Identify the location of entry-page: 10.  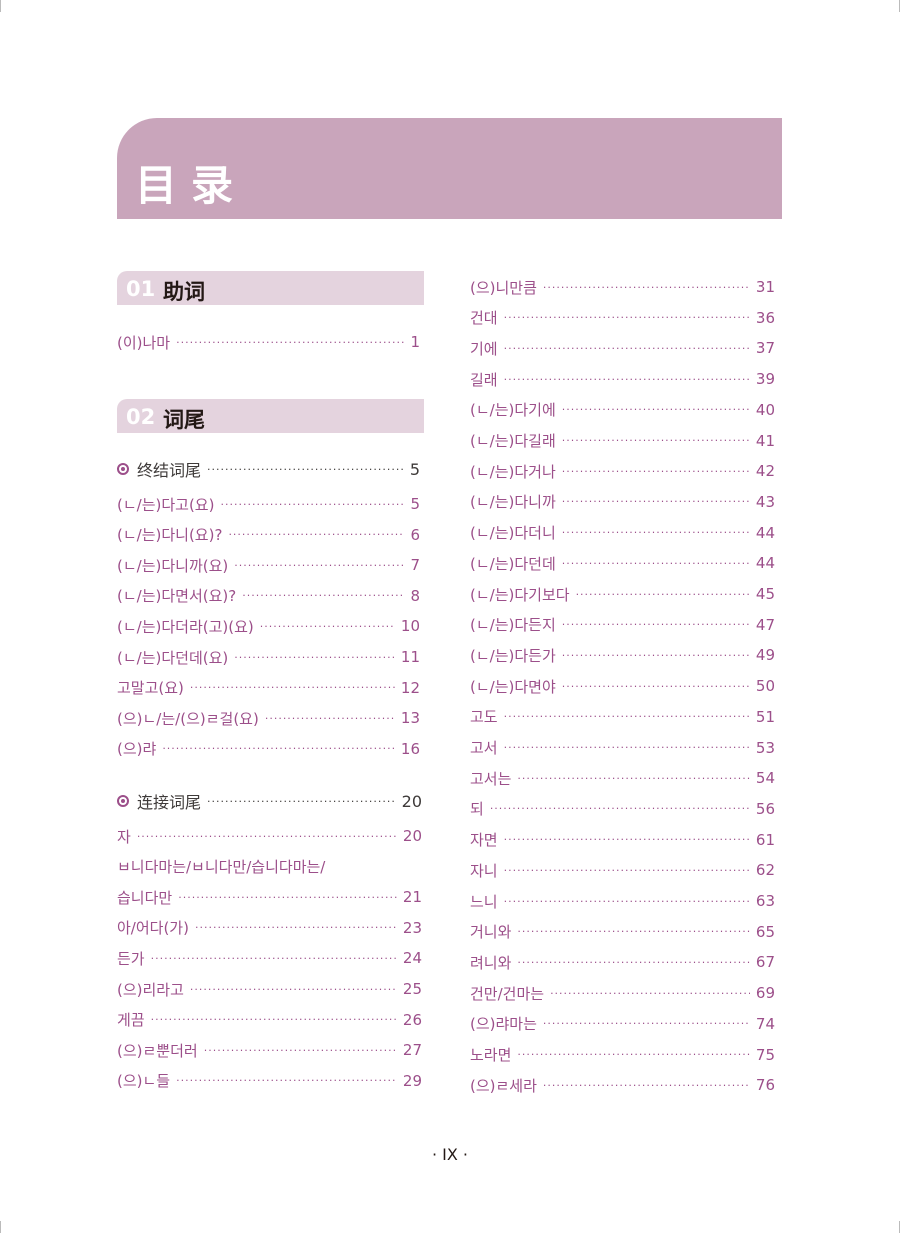
(410, 626).